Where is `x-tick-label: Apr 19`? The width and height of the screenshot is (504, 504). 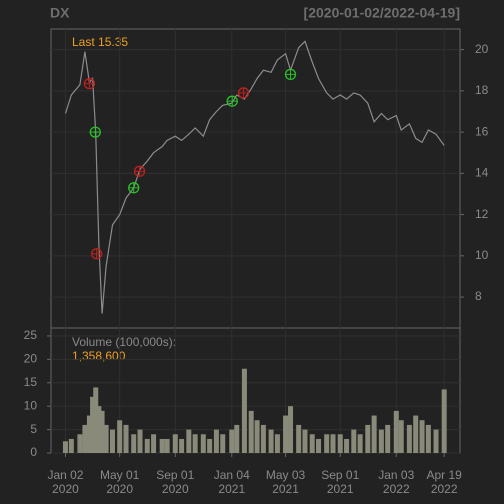
x-tick-label: Apr 19 is located at coordinates (445, 475).